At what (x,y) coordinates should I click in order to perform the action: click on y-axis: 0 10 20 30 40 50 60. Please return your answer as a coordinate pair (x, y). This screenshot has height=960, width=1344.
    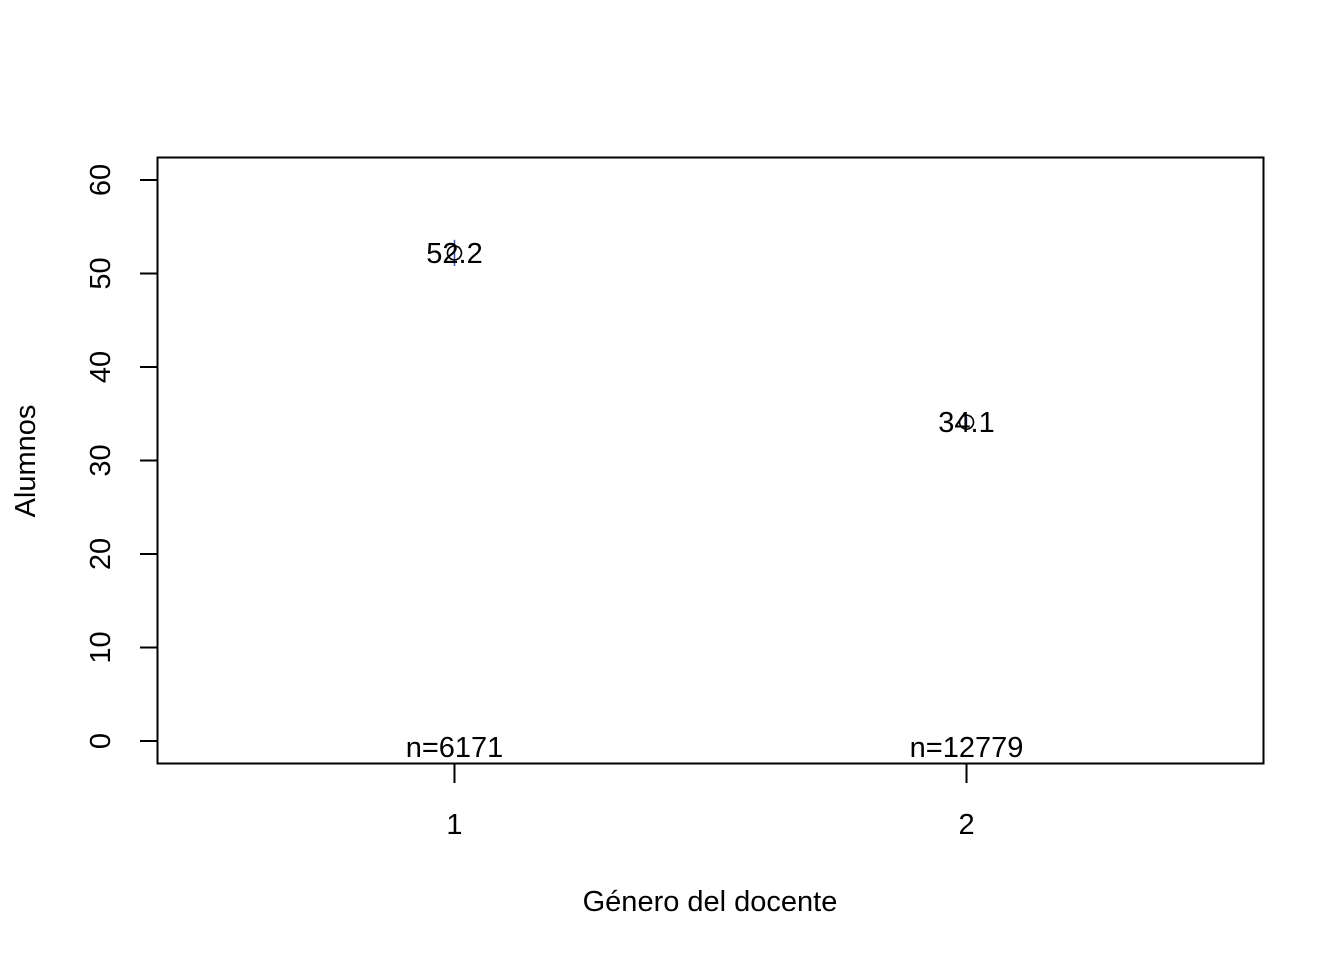
    Looking at the image, I should click on (122, 456).